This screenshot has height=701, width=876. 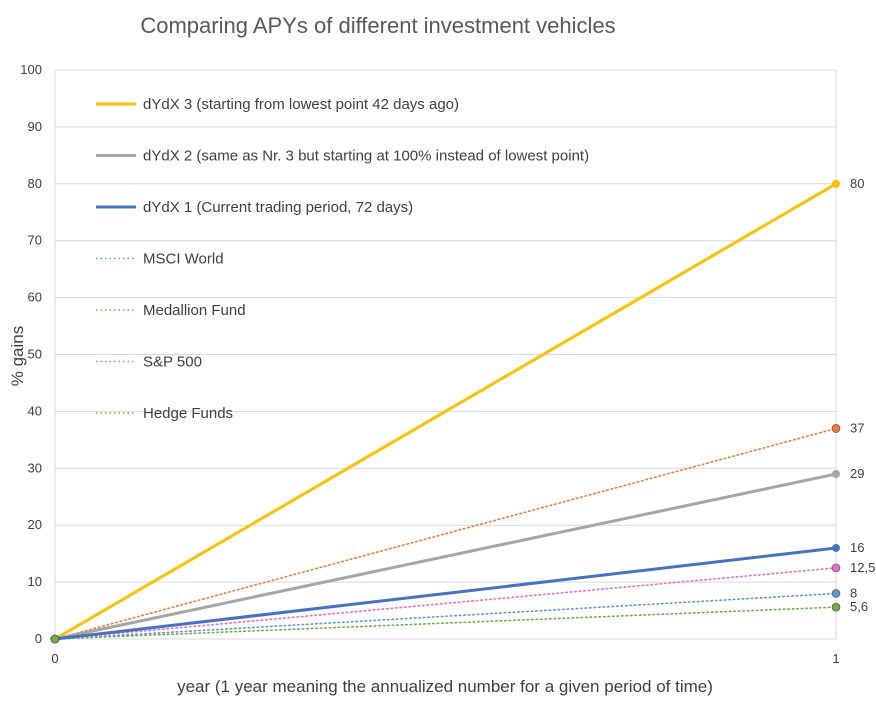 I want to click on y-tick-label-60: 60, so click(x=35, y=297).